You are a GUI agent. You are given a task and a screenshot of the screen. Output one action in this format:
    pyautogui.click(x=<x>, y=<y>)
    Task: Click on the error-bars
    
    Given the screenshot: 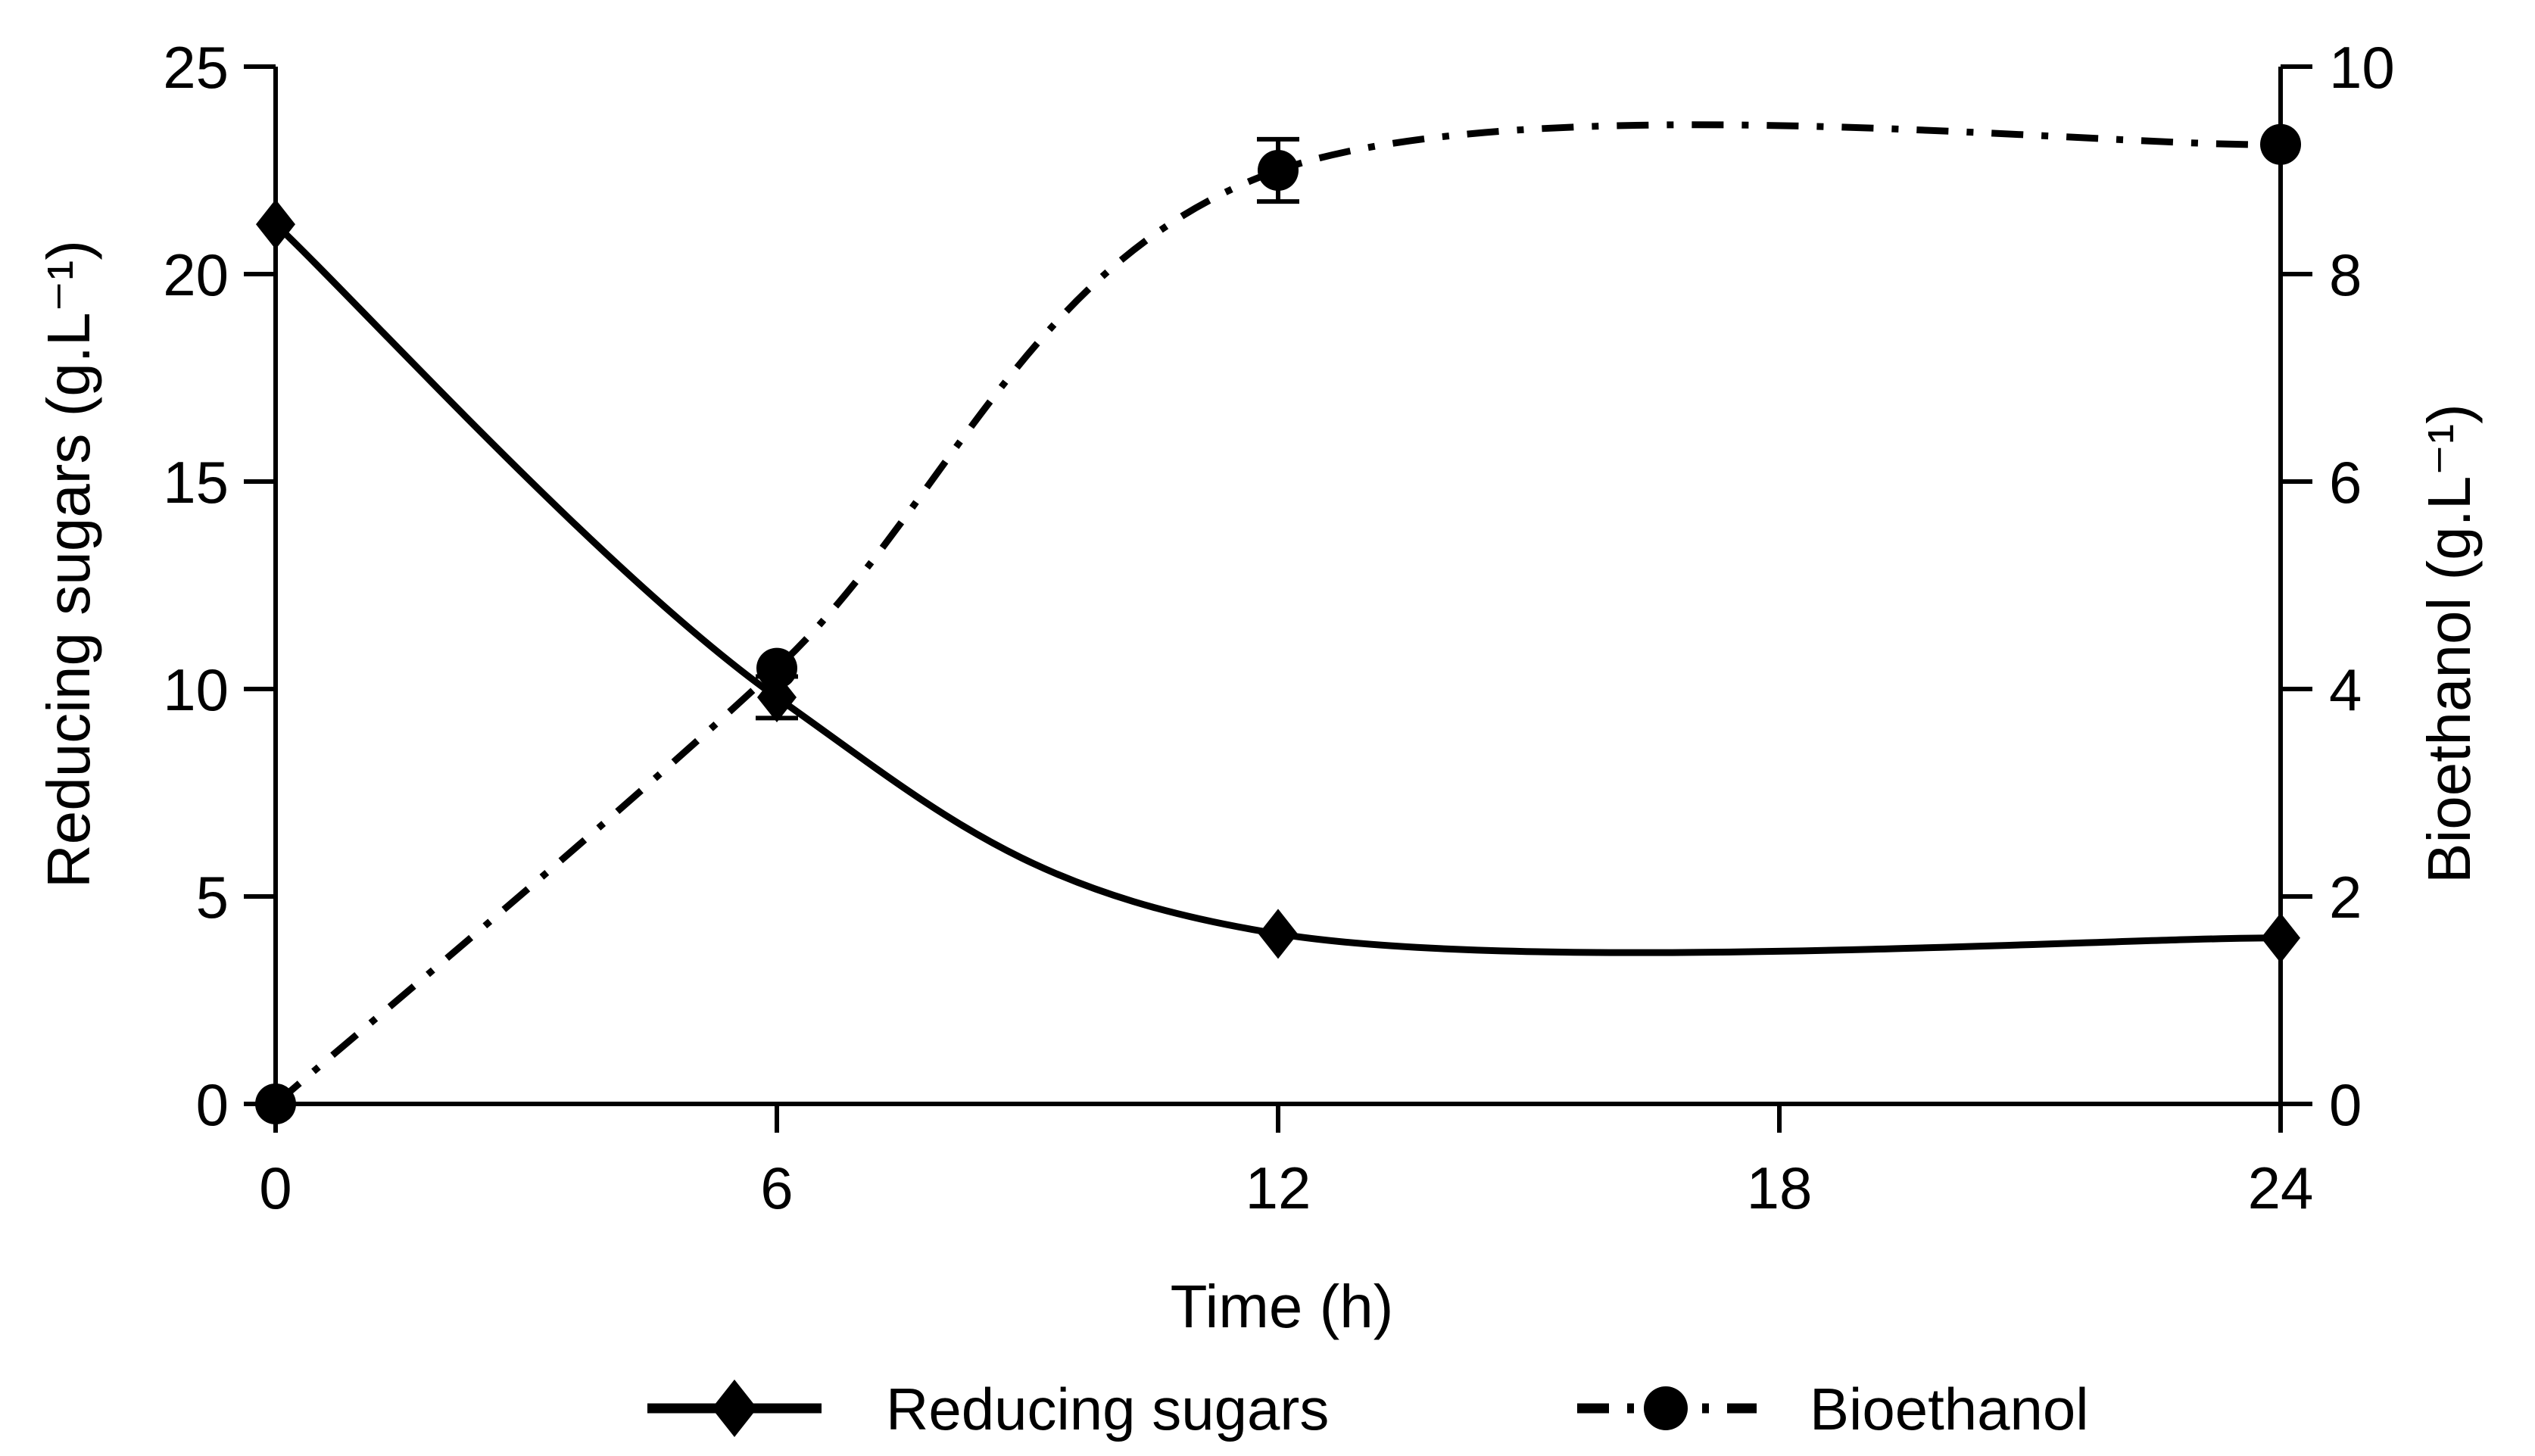 What is the action you would take?
    pyautogui.click(x=1027, y=428)
    